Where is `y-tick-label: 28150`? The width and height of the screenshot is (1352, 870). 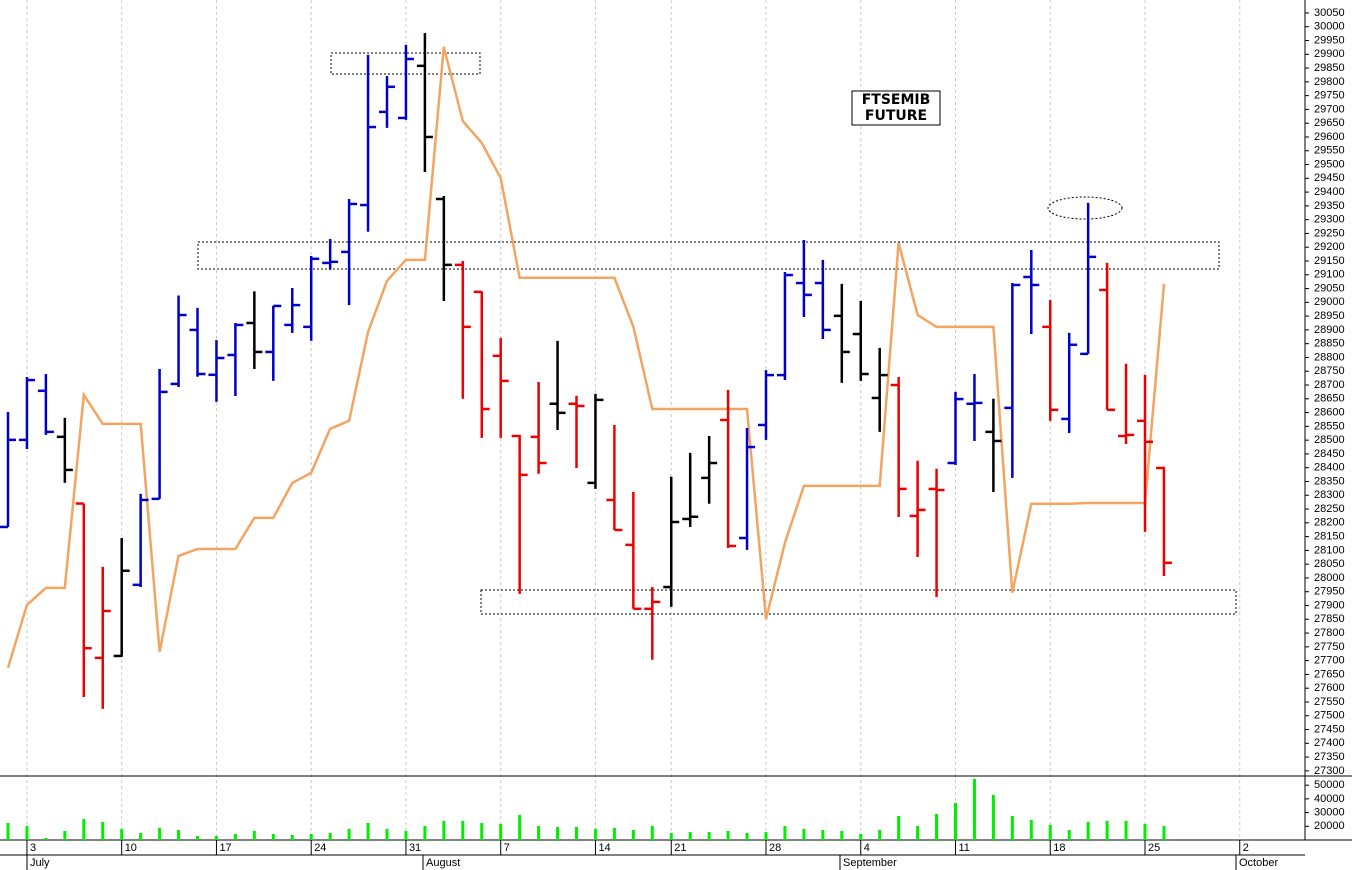
y-tick-label: 28150 is located at coordinates (1329, 537).